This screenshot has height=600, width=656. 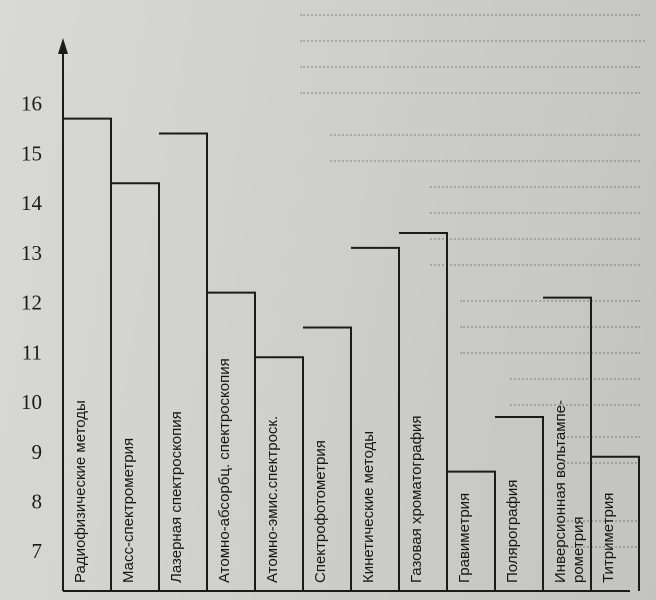 What do you see at coordinates (31, 253) in the screenshot?
I see `y-tick-label: 13` at bounding box center [31, 253].